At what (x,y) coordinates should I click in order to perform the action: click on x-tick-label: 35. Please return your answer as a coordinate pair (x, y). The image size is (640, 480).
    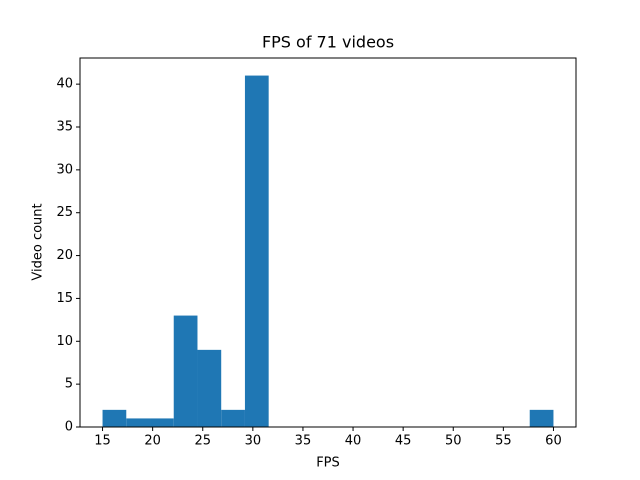
    Looking at the image, I should click on (303, 441).